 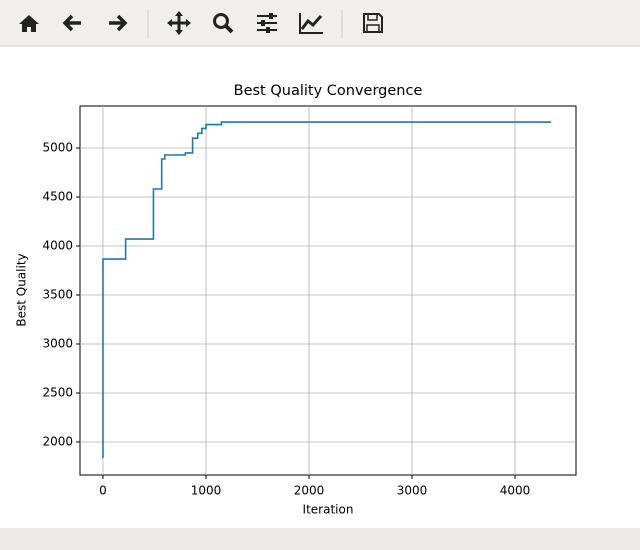 I want to click on back-button, so click(x=71, y=23).